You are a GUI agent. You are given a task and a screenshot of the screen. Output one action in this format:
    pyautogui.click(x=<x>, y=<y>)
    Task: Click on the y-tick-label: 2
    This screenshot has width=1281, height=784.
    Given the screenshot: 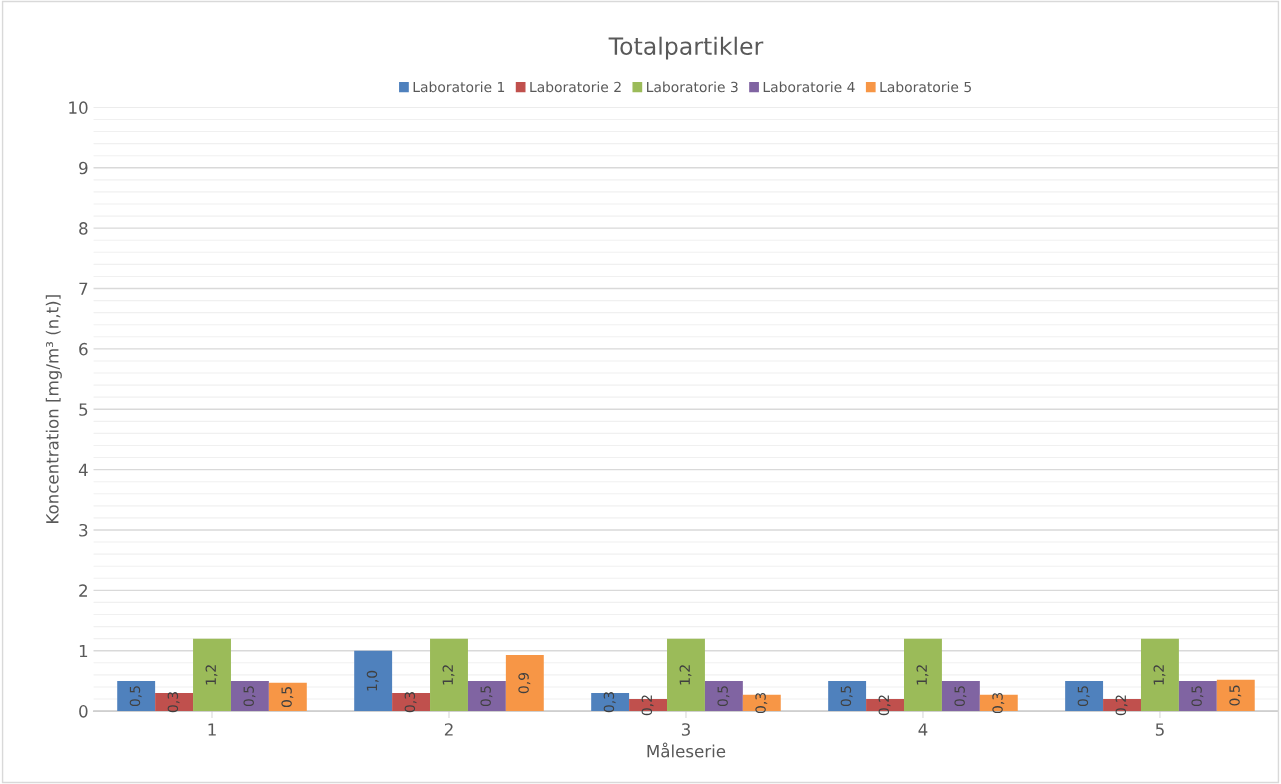 What is the action you would take?
    pyautogui.click(x=83, y=590)
    